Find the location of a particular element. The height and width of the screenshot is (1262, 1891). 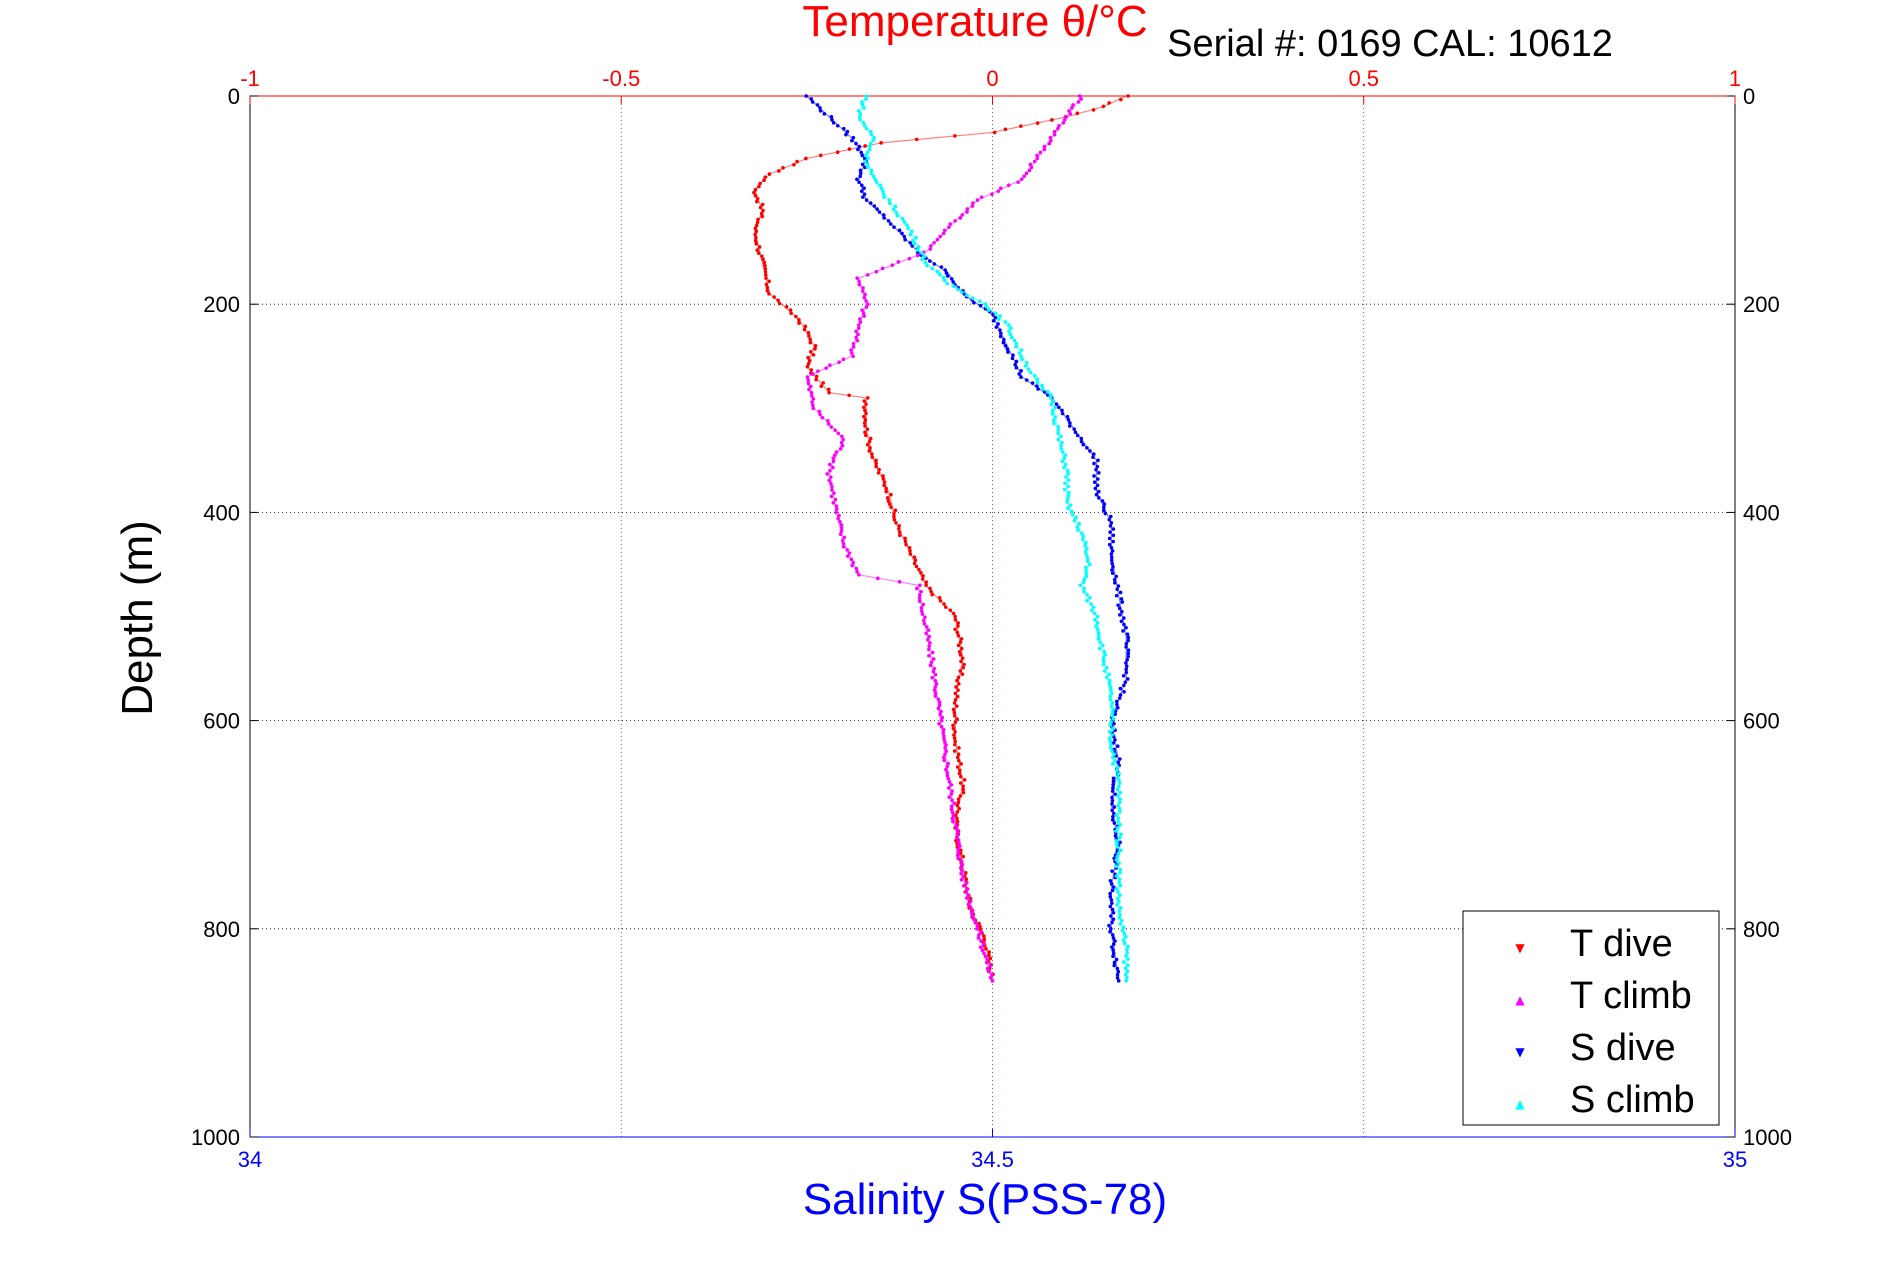

y-tick-label: 200 is located at coordinates (221, 304).